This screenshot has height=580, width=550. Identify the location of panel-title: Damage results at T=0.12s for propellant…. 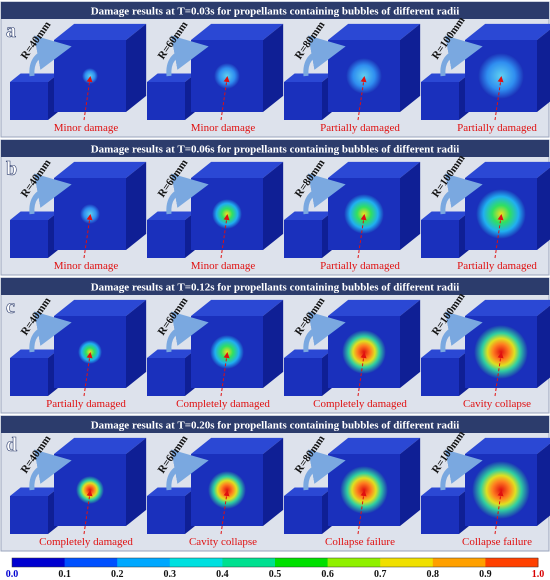
(275, 288).